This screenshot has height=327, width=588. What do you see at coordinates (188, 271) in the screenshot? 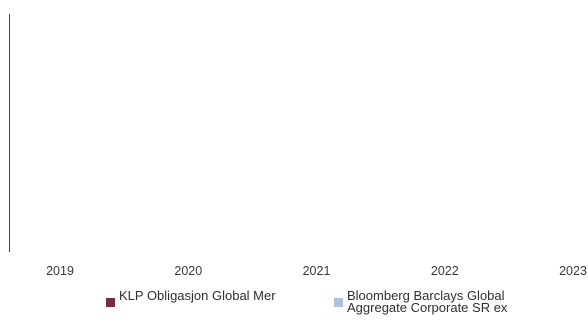
I see `x-tick-label: 2020` at bounding box center [188, 271].